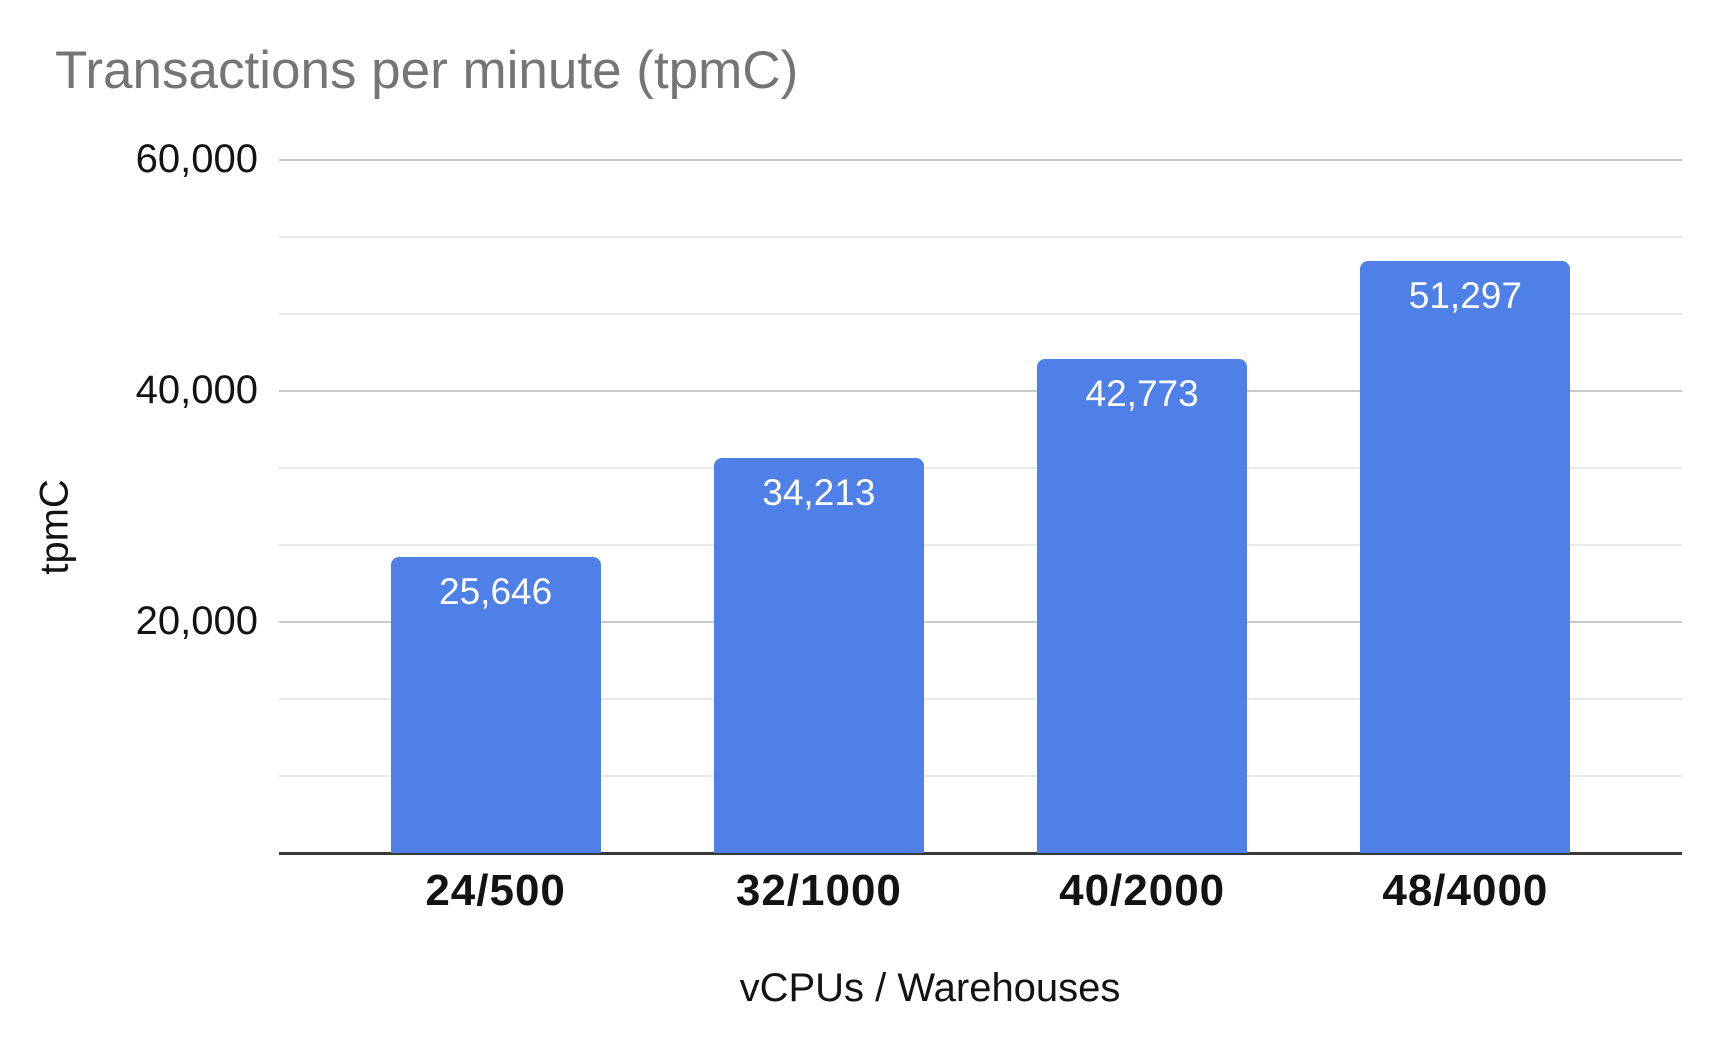 The height and width of the screenshot is (1064, 1728). Describe the element at coordinates (1465, 556) in the screenshot. I see `bar: 51,297` at that location.